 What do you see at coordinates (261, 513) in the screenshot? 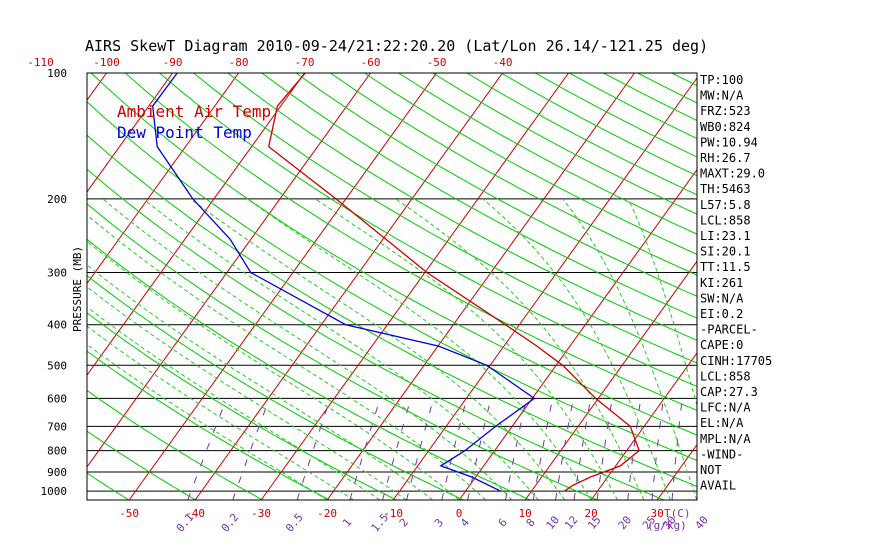
I see `bottom-temp-tick--30: -30` at bounding box center [261, 513].